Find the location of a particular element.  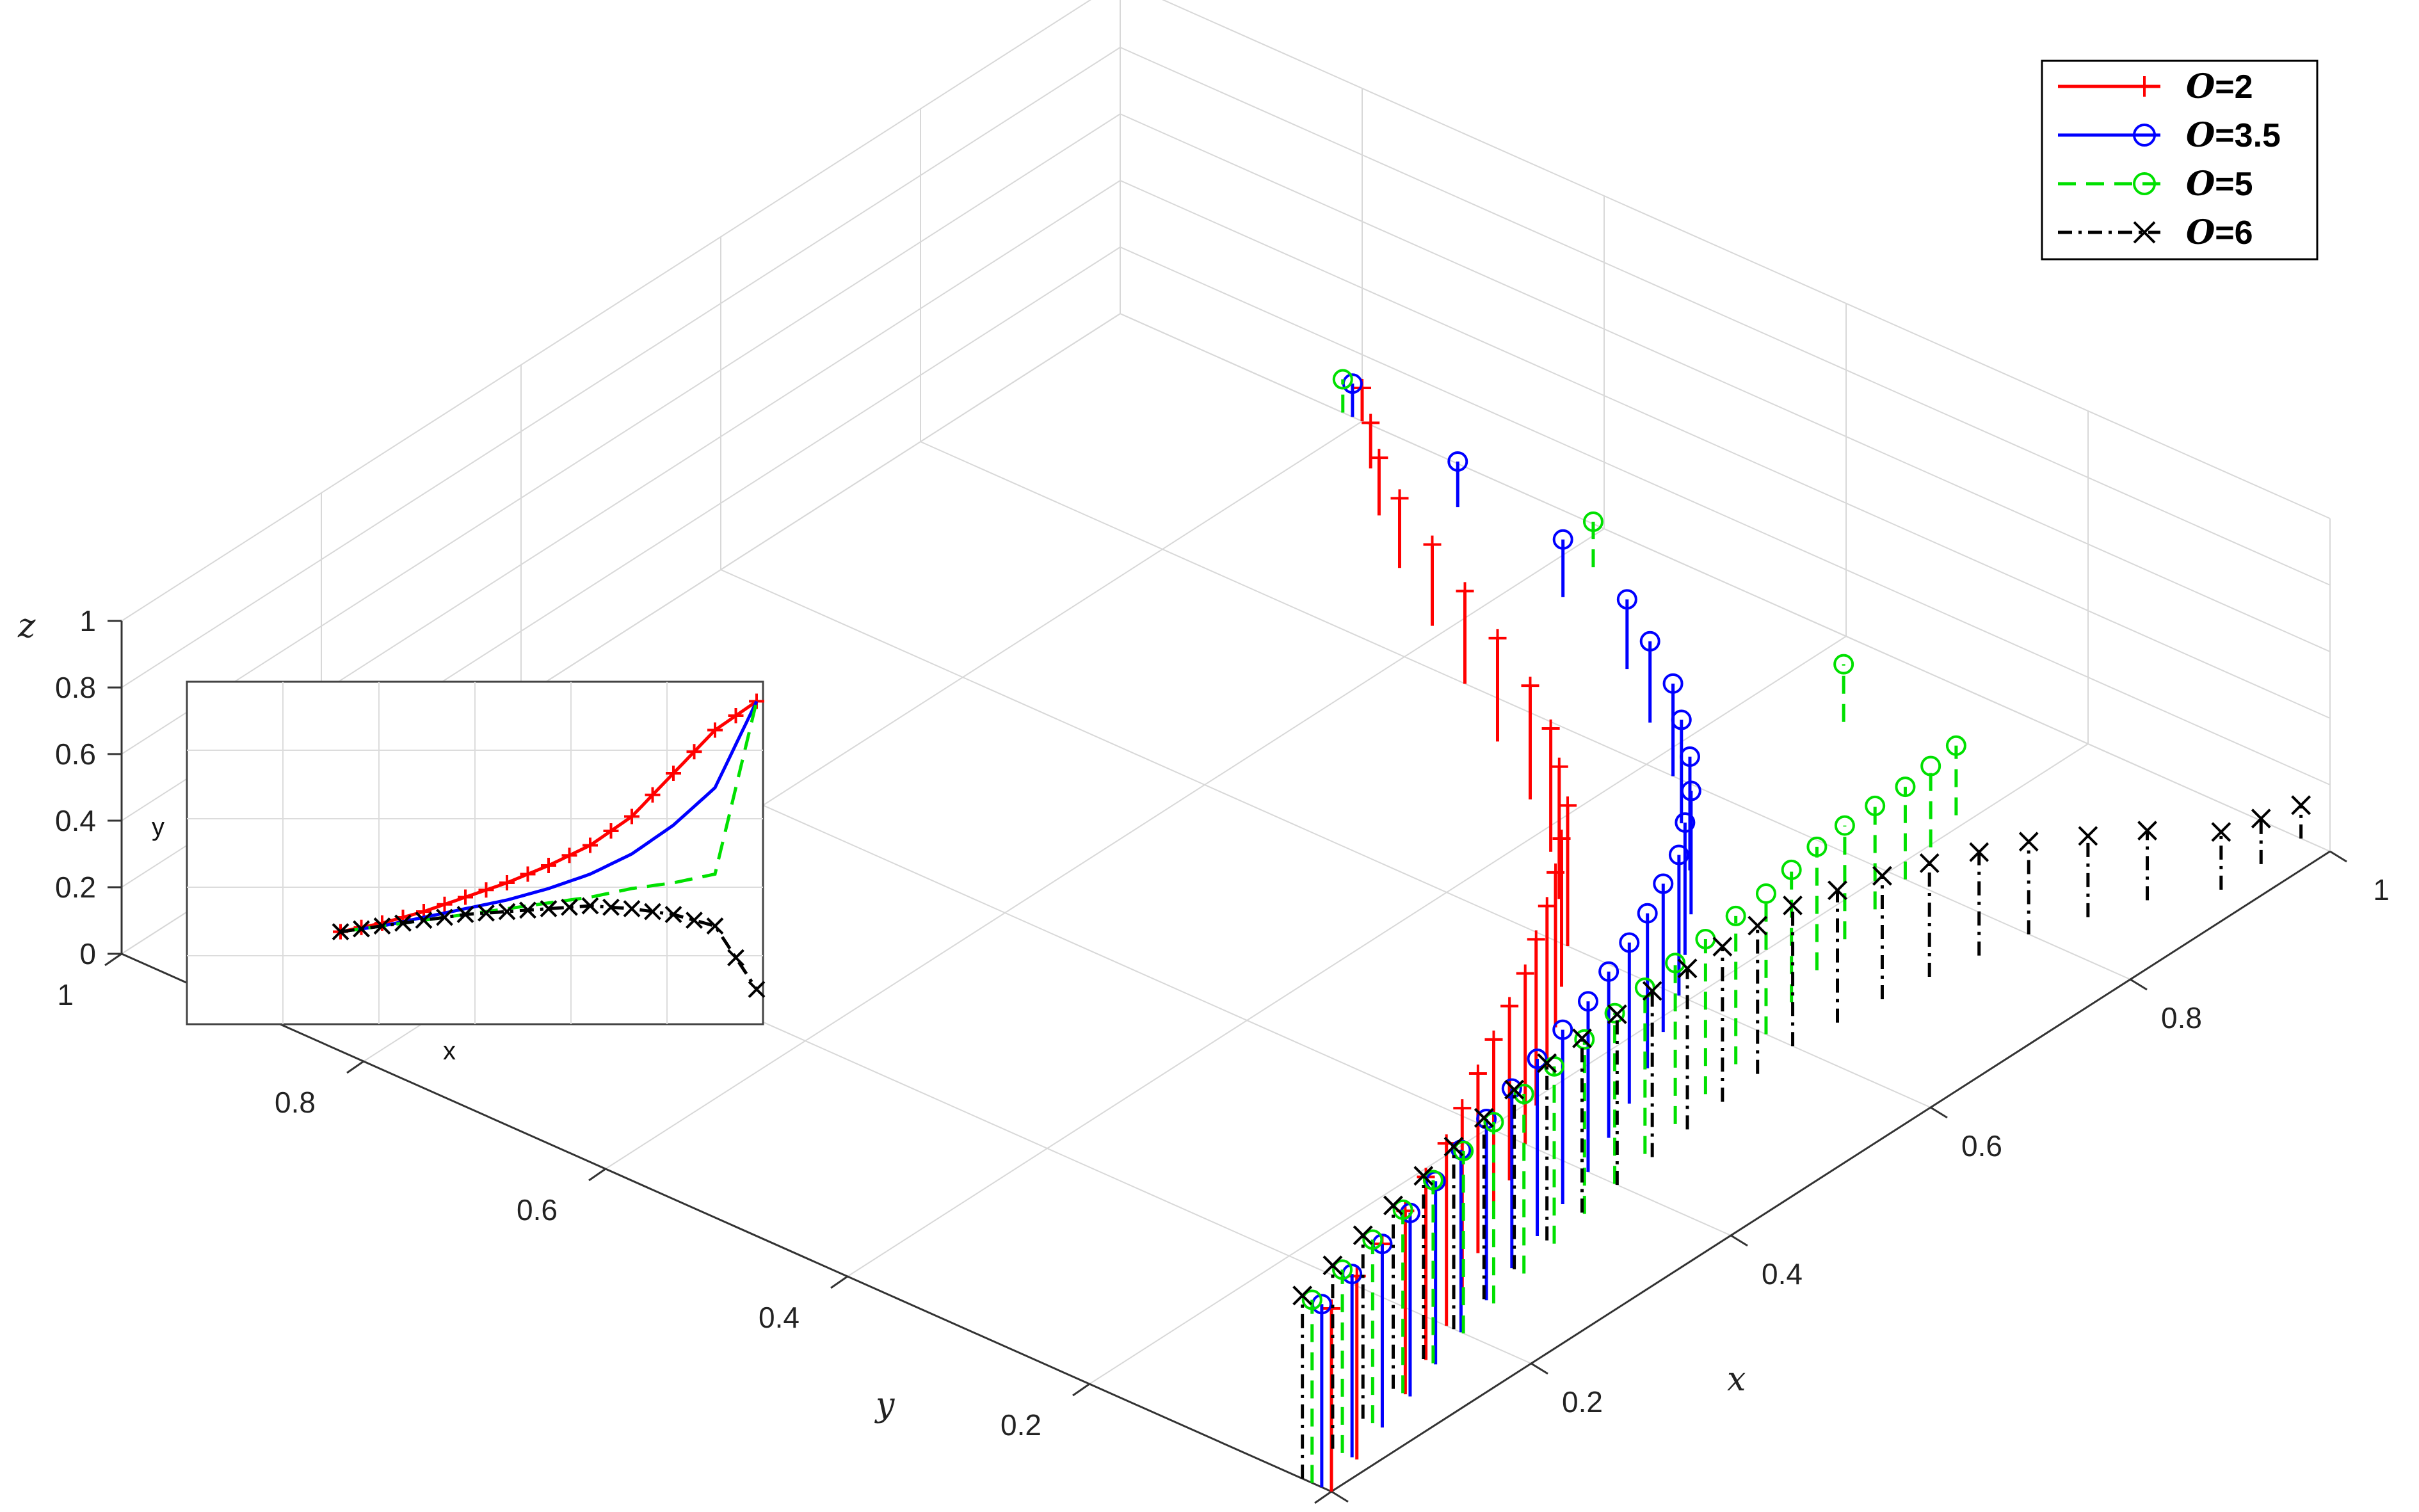

z-tick-label: 0.8 is located at coordinates (75, 687).